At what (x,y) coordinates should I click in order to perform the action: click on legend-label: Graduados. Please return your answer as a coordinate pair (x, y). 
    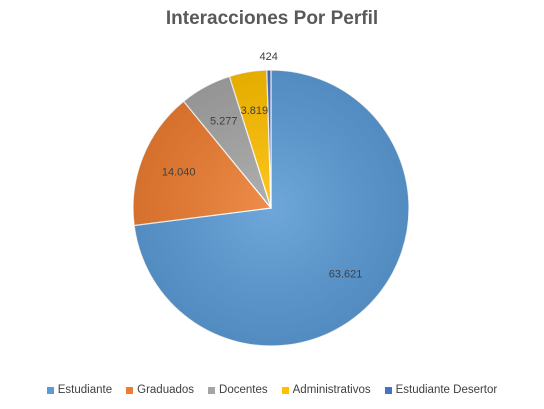
    Looking at the image, I should click on (166, 390).